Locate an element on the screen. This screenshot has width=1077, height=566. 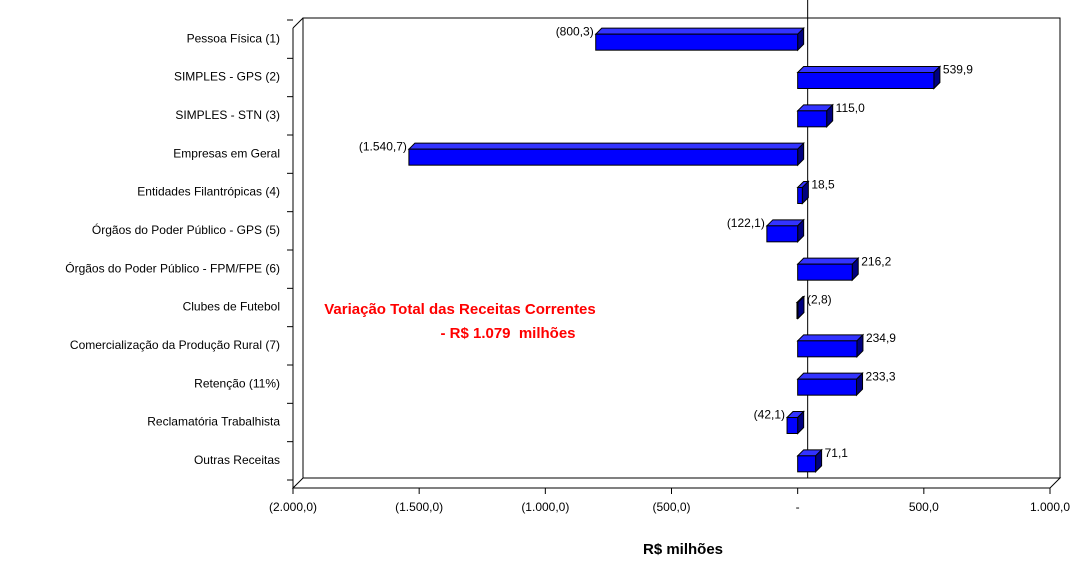
y-tick-label: Outras Receitas is located at coordinates (237, 460).